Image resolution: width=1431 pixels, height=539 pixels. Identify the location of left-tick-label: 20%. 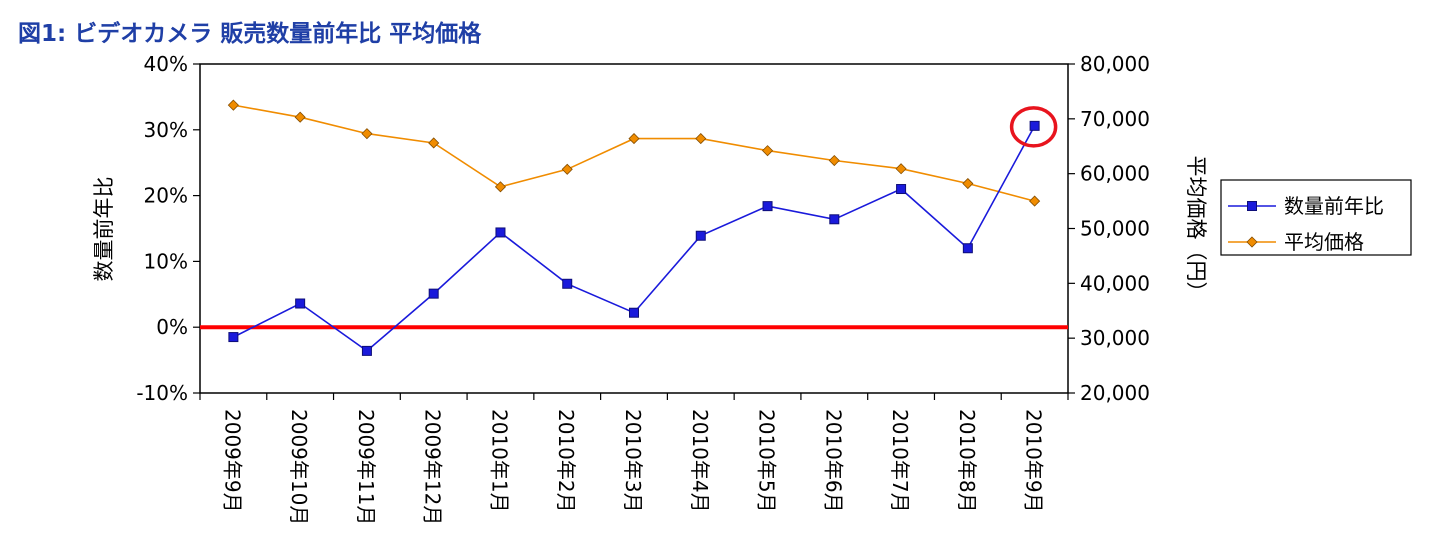
(166, 196).